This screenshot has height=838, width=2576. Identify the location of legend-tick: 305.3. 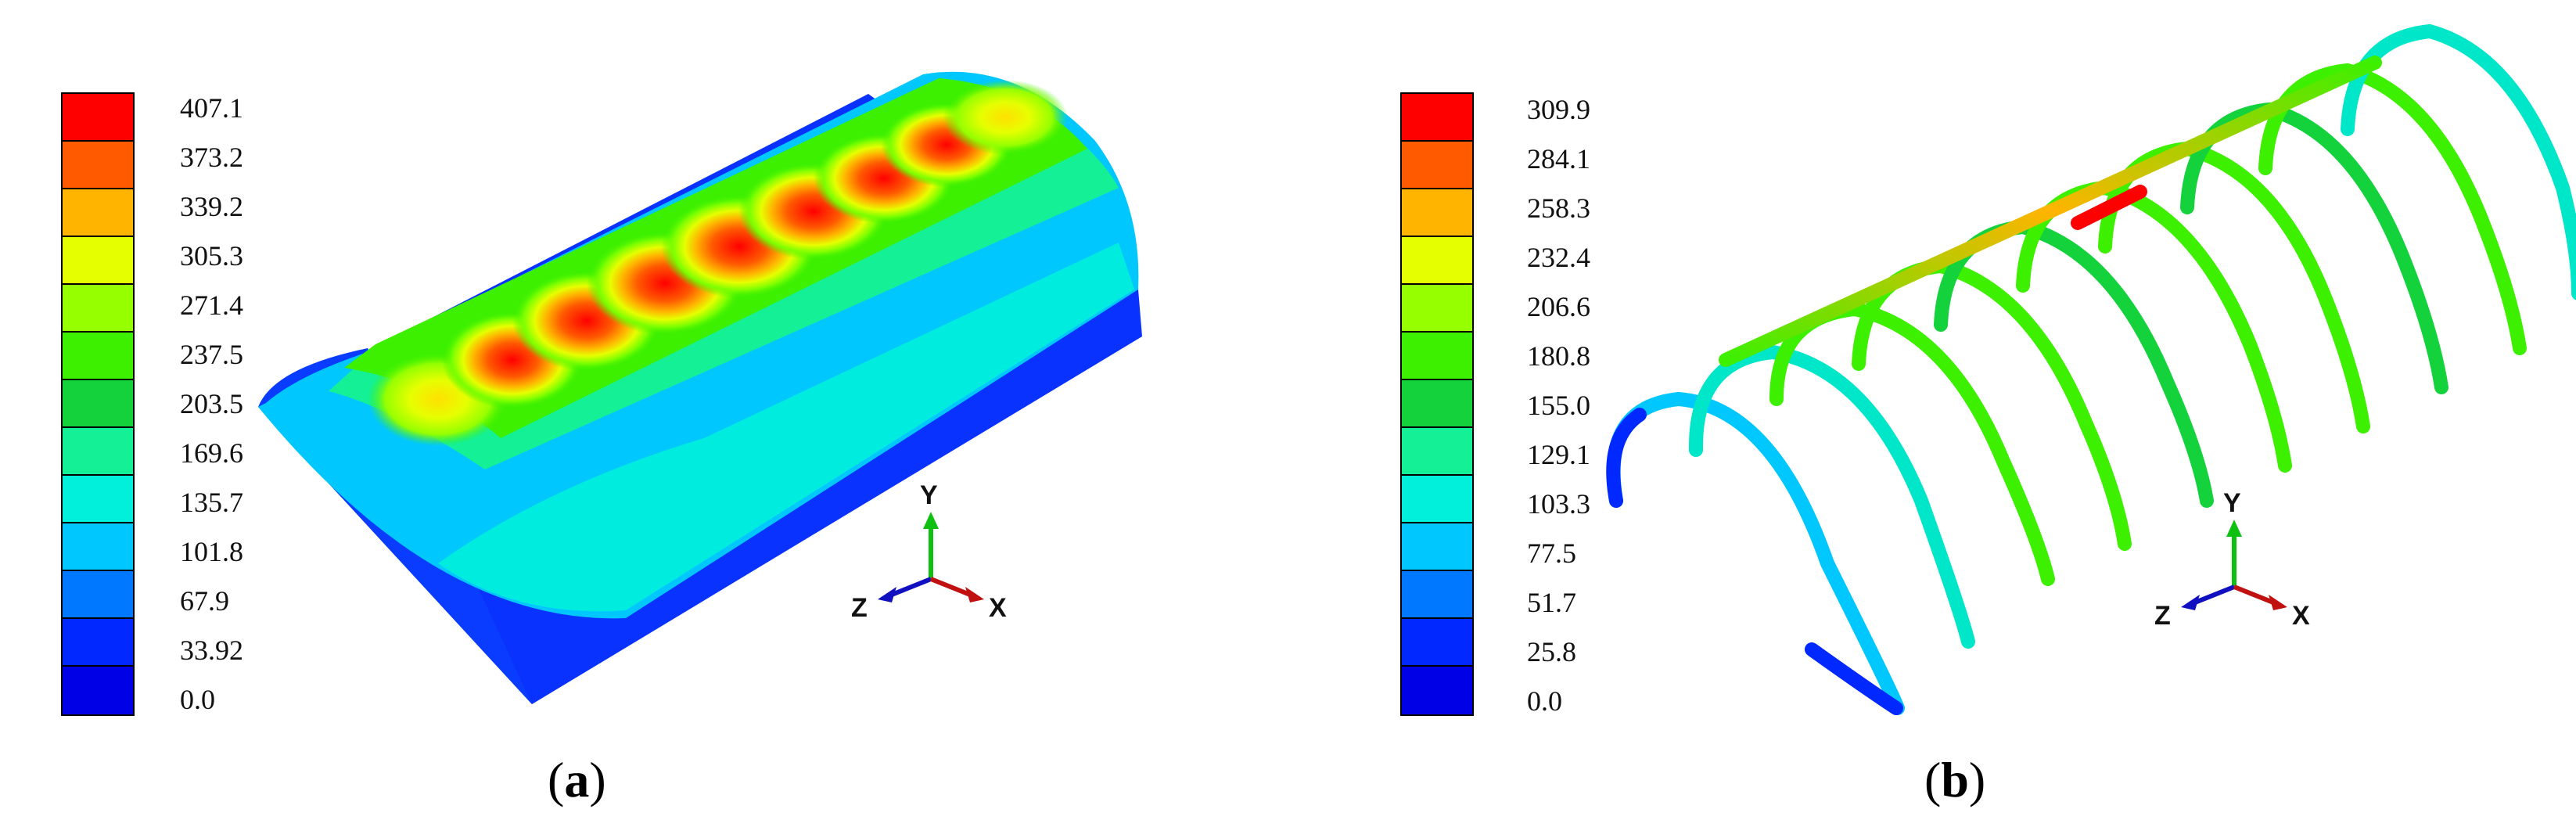
(211, 256).